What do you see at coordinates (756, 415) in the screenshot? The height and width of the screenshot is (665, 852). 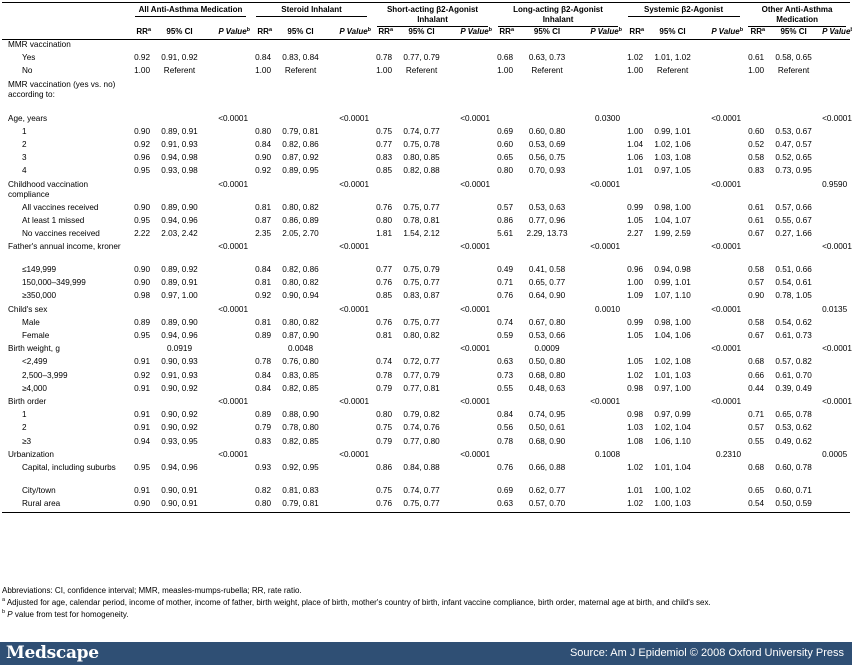 I see `cell-rr: 0.71` at bounding box center [756, 415].